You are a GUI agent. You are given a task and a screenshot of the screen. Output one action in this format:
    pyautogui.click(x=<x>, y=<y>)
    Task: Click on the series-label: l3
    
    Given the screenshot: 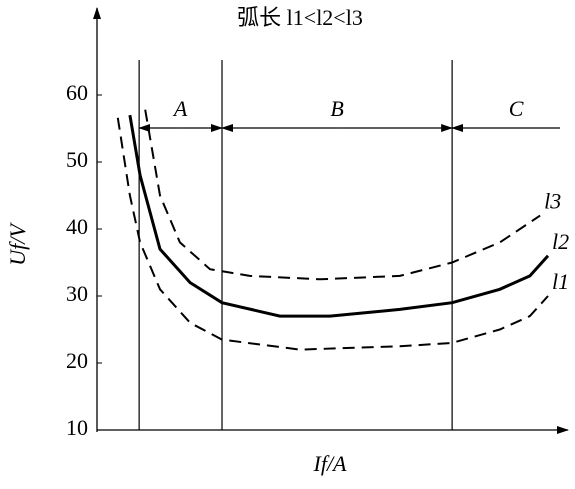 What is the action you would take?
    pyautogui.click(x=552, y=201)
    